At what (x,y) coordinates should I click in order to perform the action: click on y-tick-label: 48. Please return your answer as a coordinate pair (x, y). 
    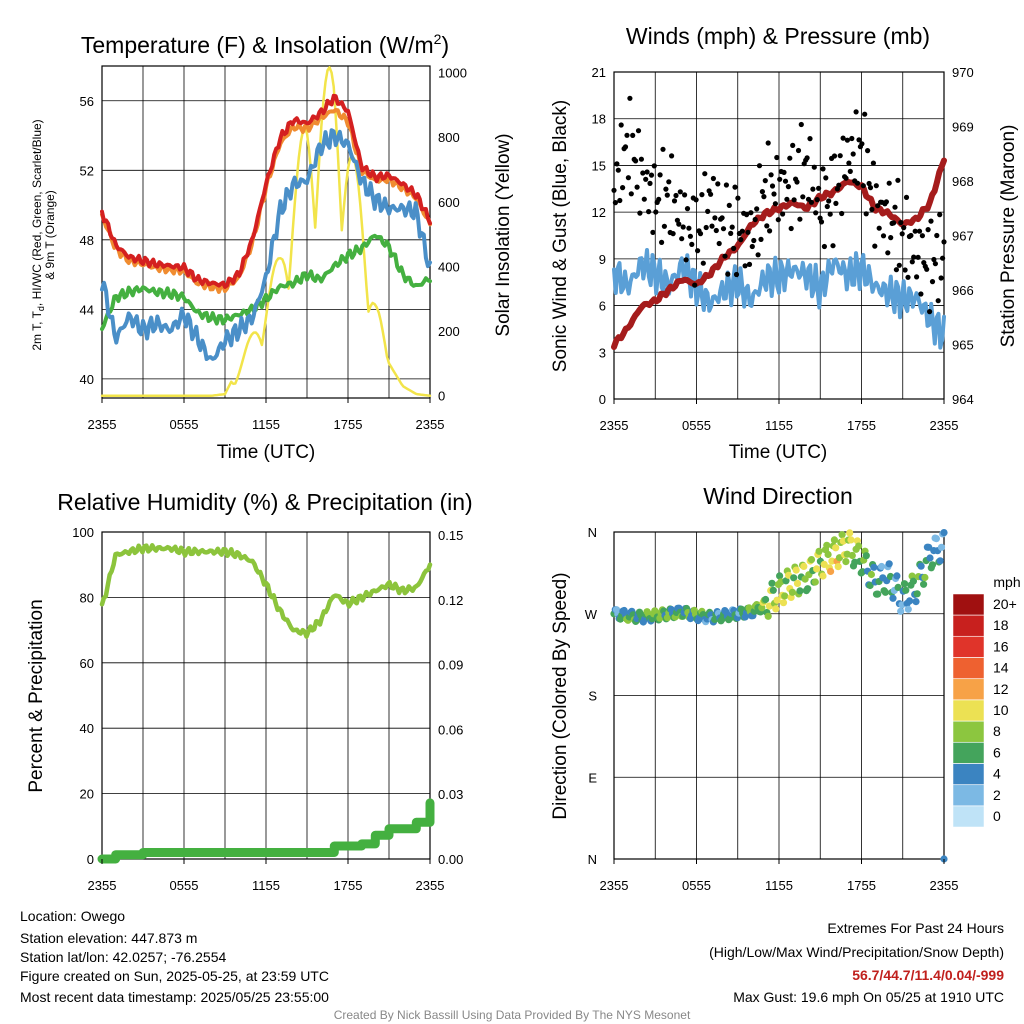
    Looking at the image, I should click on (87, 240).